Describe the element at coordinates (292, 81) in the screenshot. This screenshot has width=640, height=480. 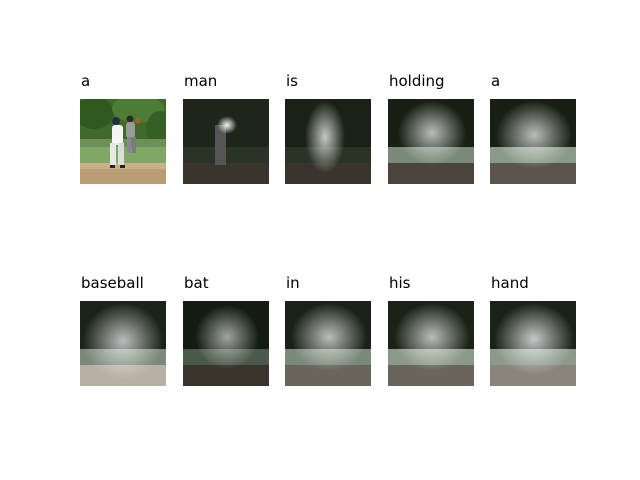
I see `word-label: is` at that location.